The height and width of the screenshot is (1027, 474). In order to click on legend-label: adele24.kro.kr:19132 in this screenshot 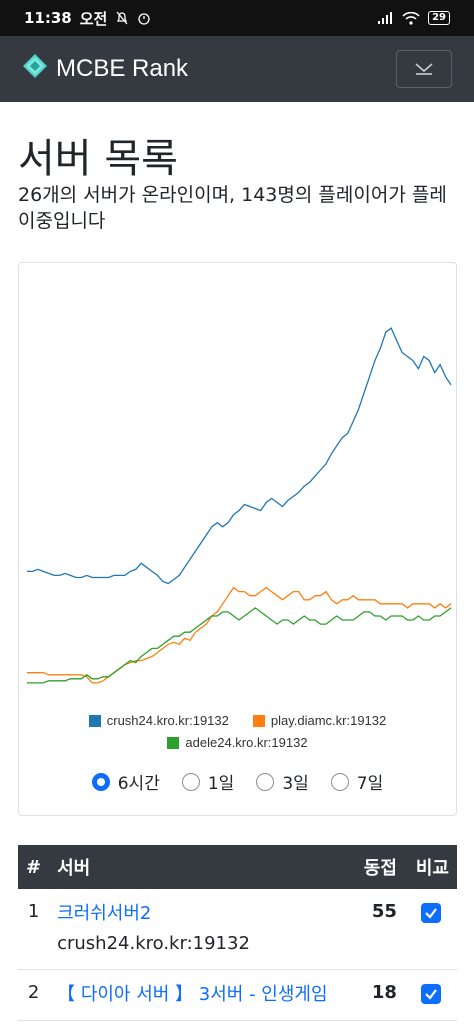, I will do `click(246, 742)`.